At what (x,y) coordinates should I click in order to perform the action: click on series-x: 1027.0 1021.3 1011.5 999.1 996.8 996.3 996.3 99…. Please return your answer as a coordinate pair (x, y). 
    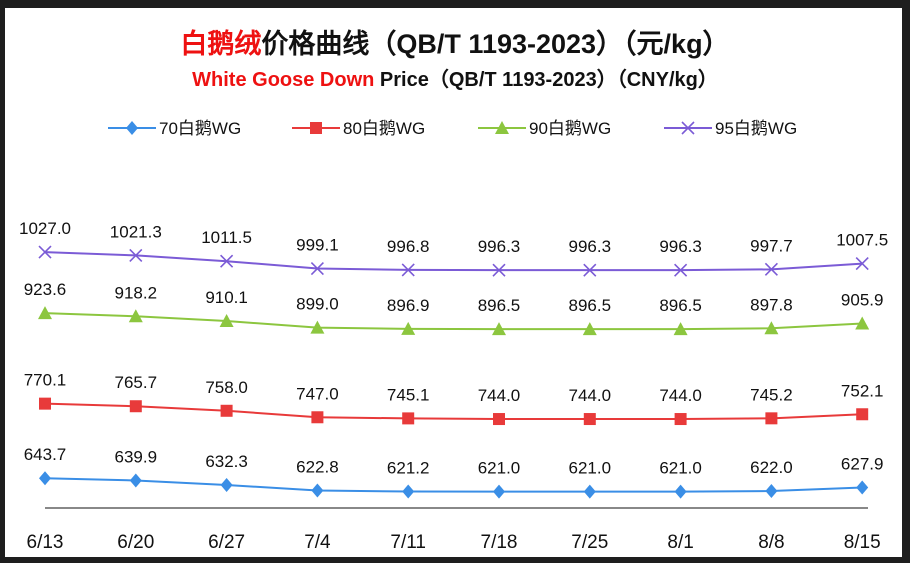
    Looking at the image, I should click on (453, 248).